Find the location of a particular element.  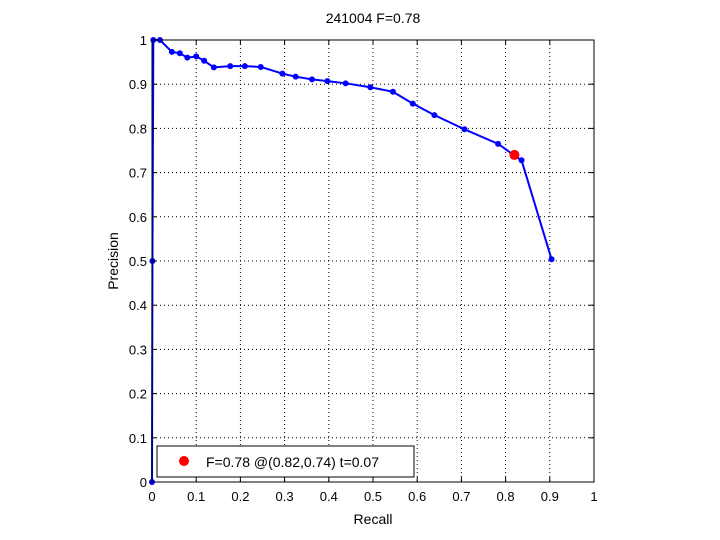

x-tick-label: 1 is located at coordinates (593, 496).